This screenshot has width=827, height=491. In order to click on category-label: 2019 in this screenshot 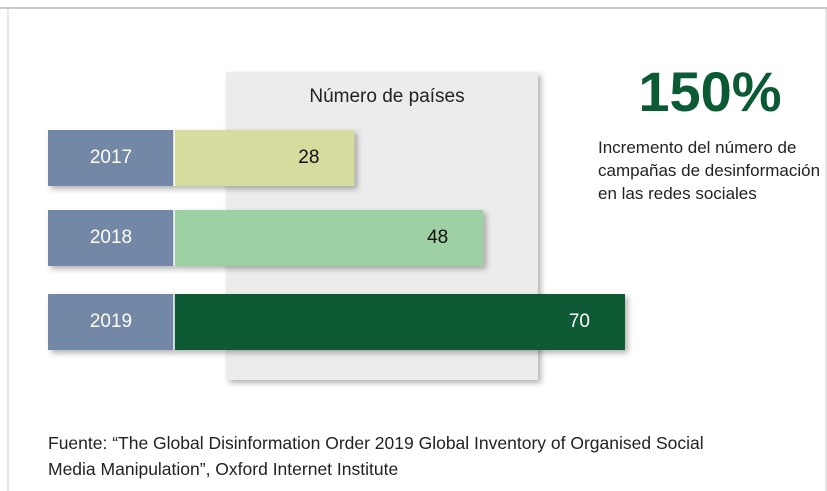, I will do `click(111, 321)`.